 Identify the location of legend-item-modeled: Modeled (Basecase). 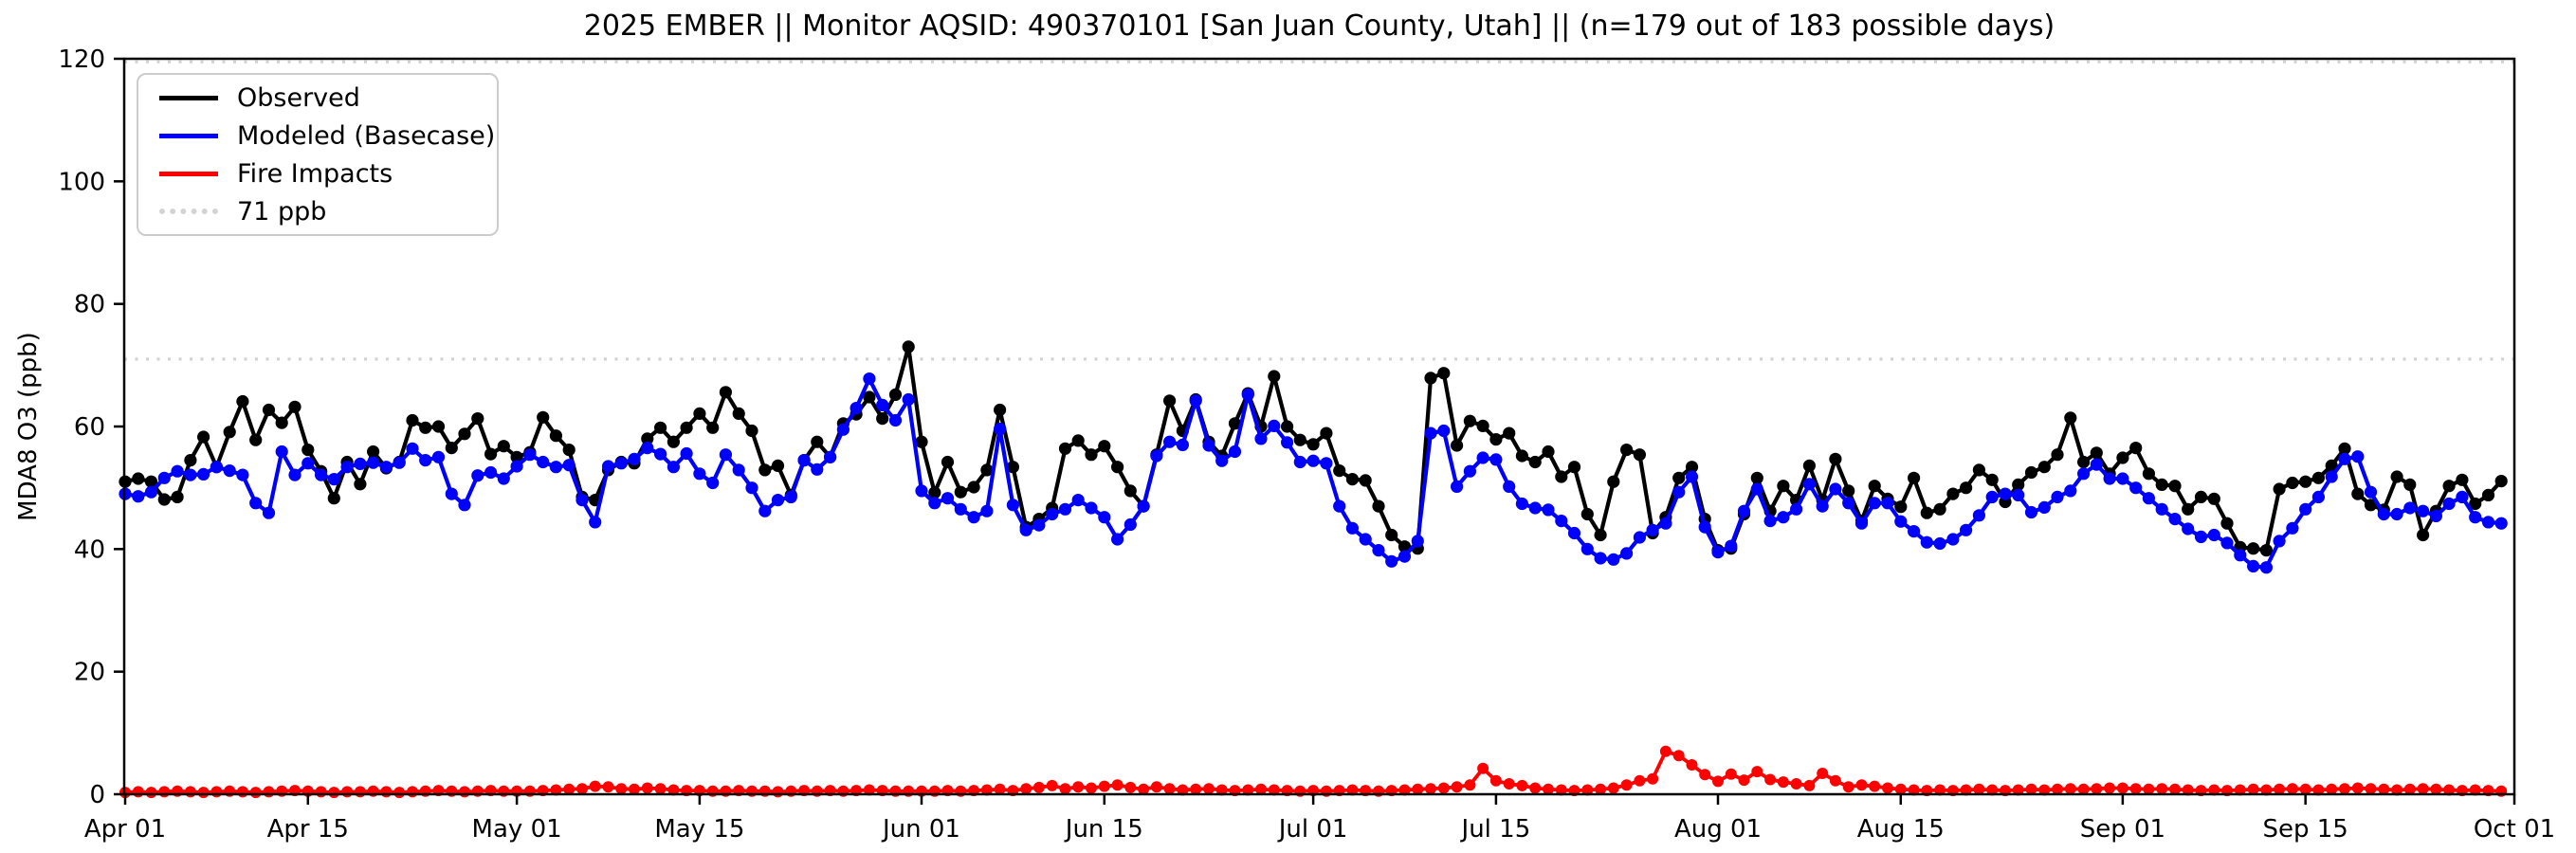
(317, 135).